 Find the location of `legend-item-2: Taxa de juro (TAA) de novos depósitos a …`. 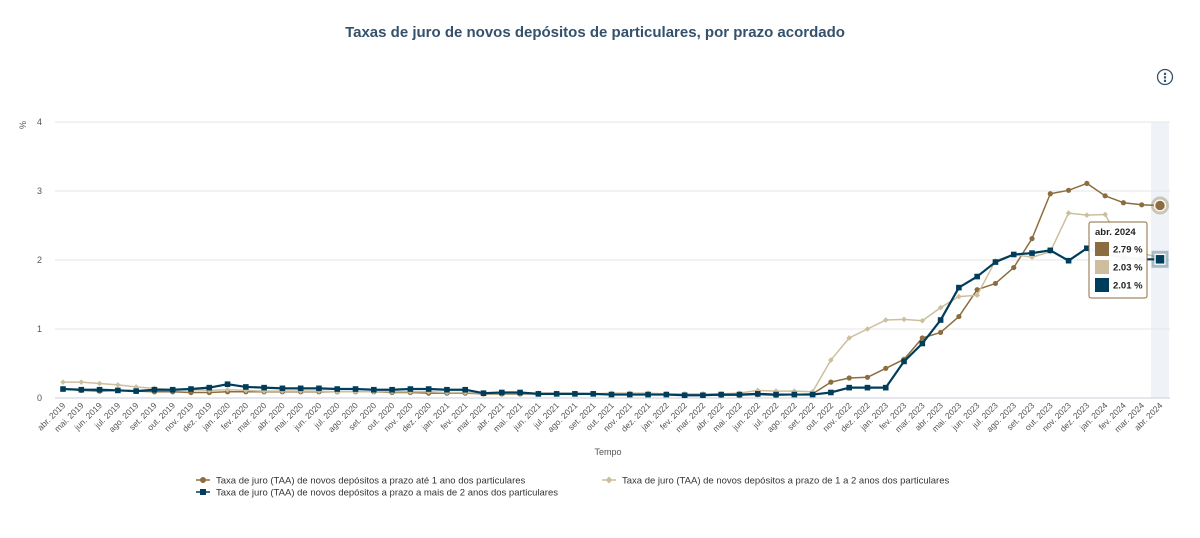

legend-item-2: Taxa de juro (TAA) de novos depósitos a … is located at coordinates (775, 481).